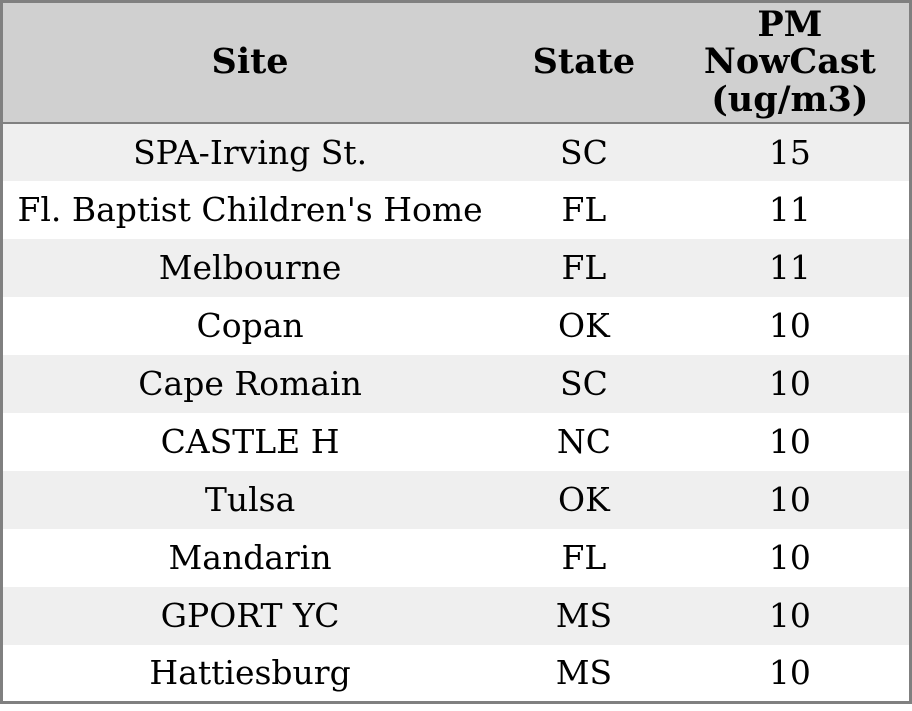 The height and width of the screenshot is (711, 912). What do you see at coordinates (456, 499) in the screenshot?
I see `table-row: Tulsa OK 10` at bounding box center [456, 499].